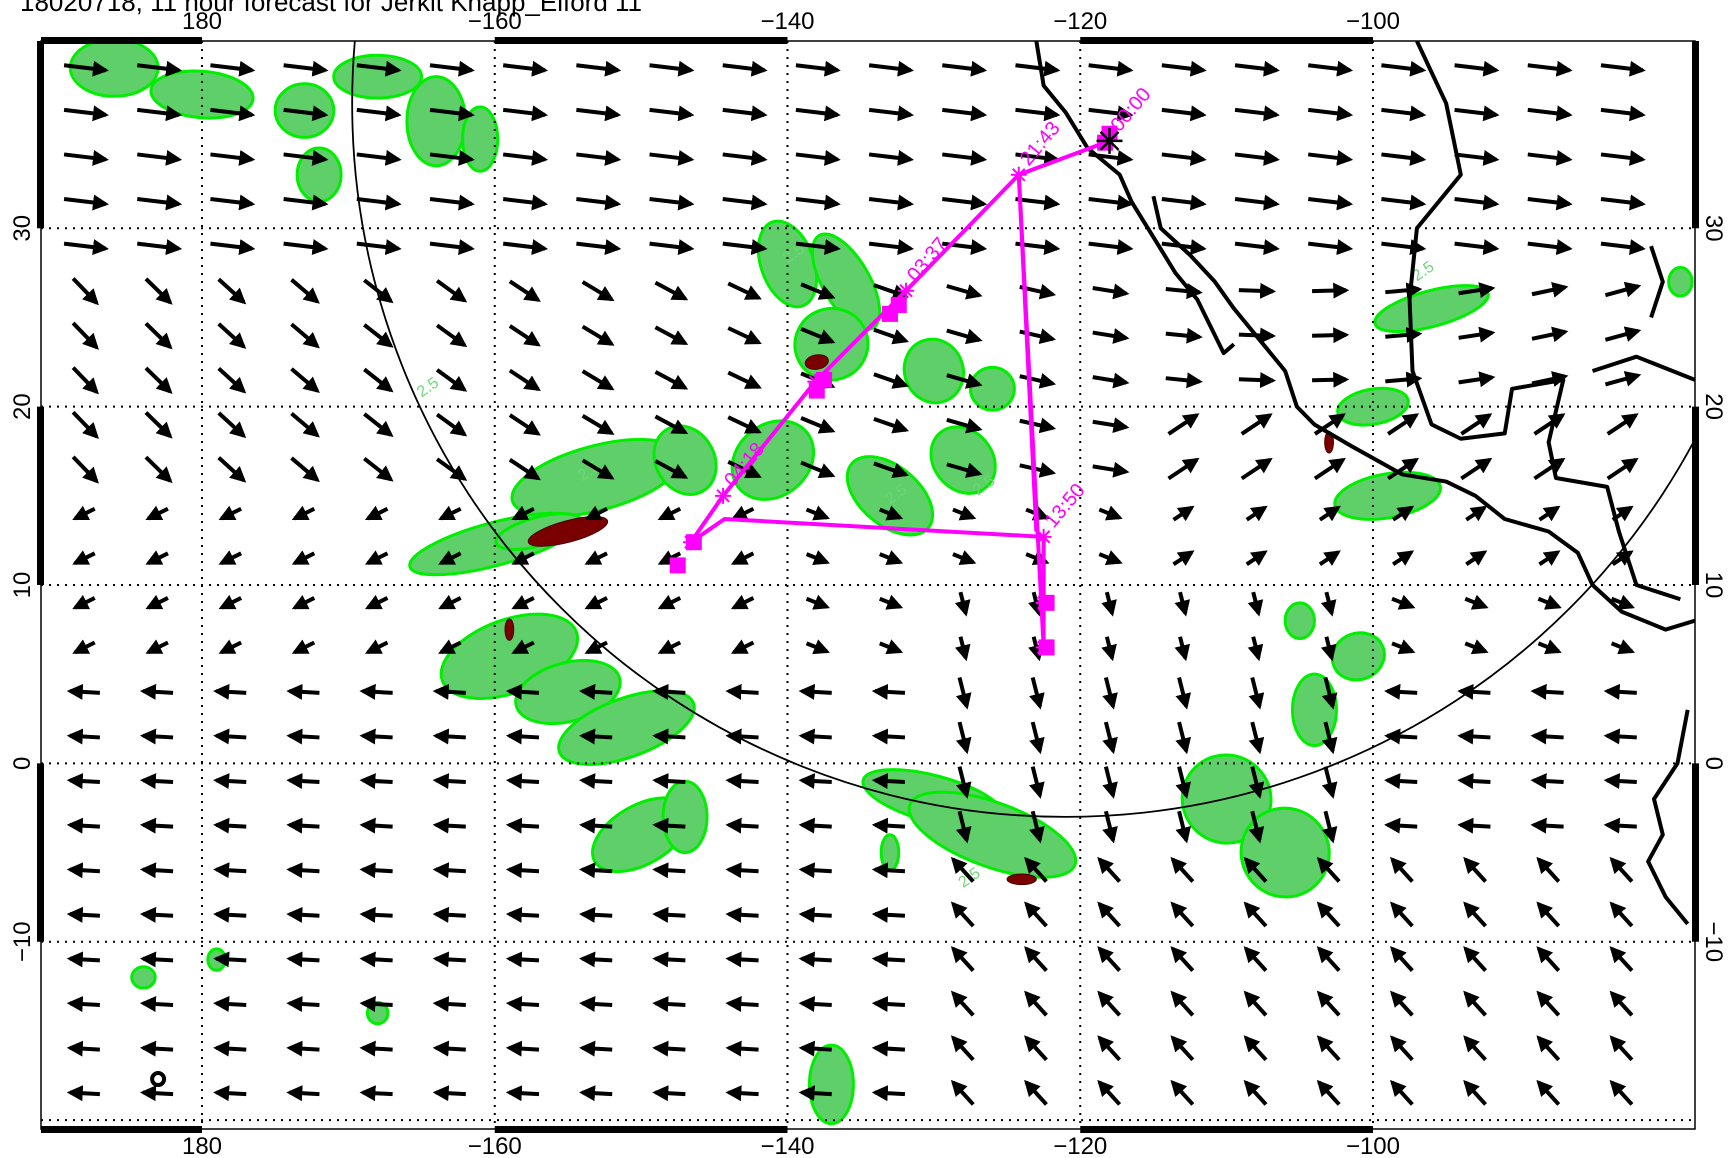 This screenshot has width=1730, height=1158. Describe the element at coordinates (122, 1129) in the screenshot. I see `frame-bar-bottom` at that location.